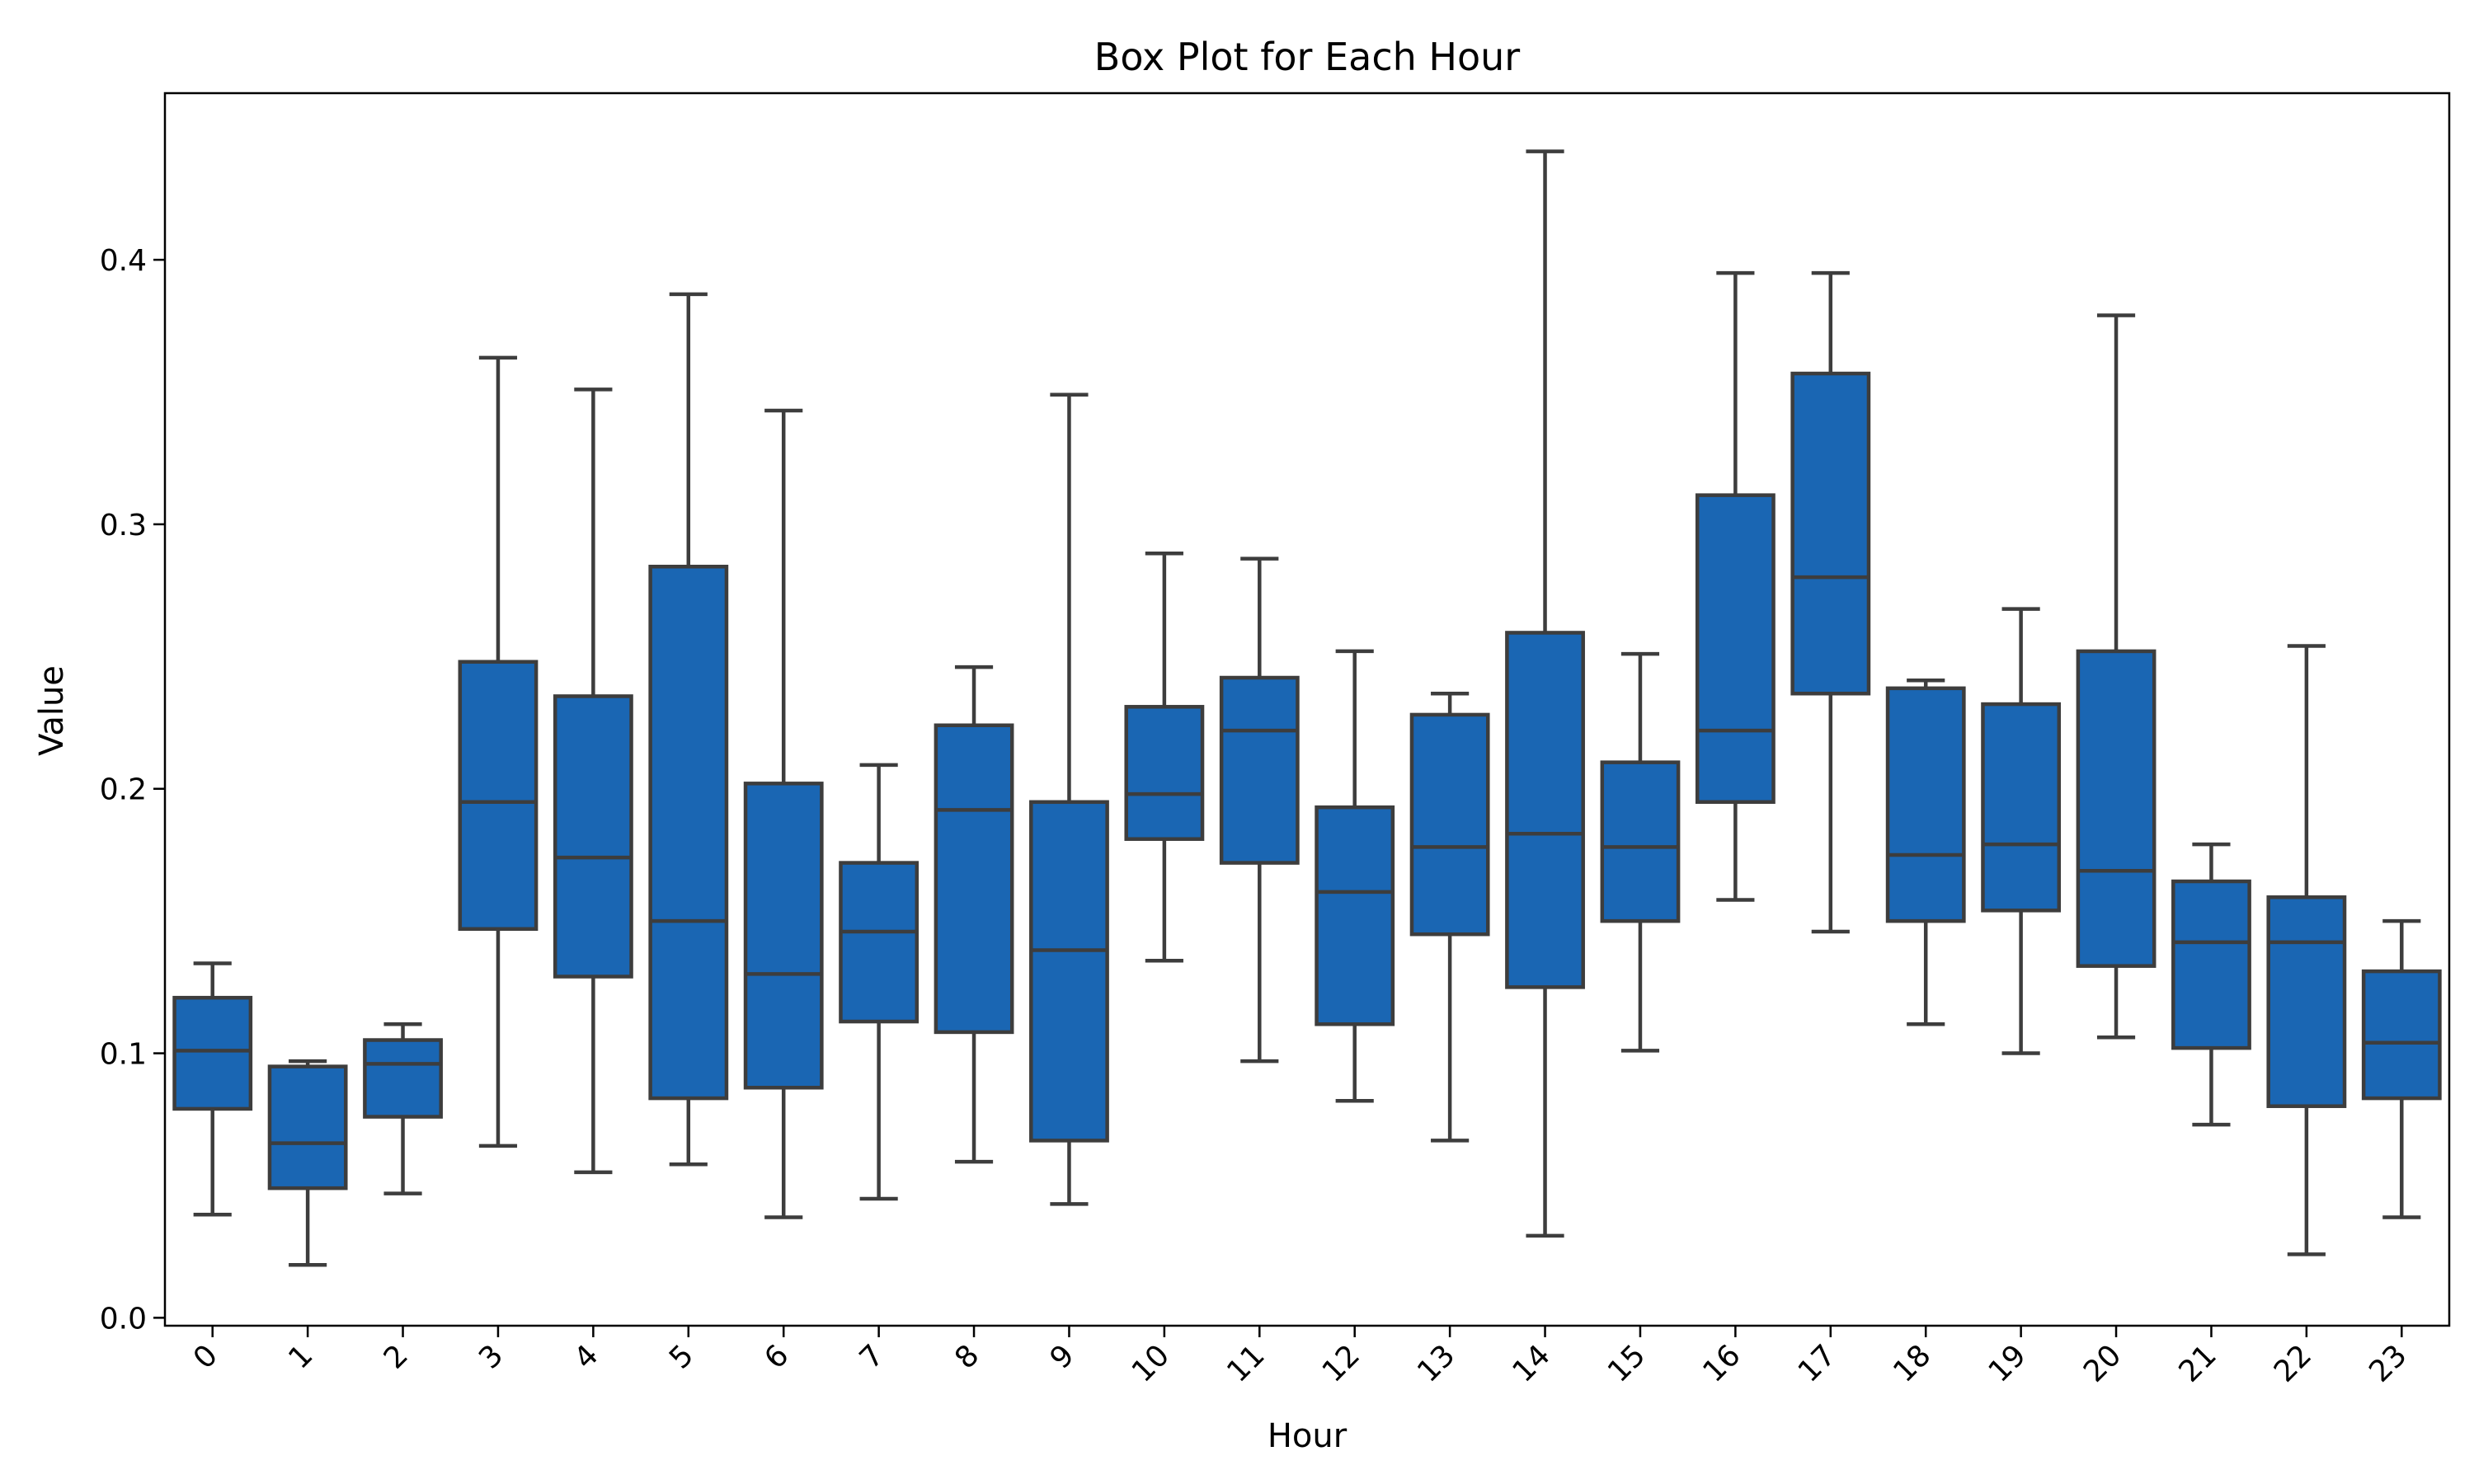 This screenshot has width=2474, height=1484. What do you see at coordinates (123, 790) in the screenshot?
I see `y-tick-label: 0.2` at bounding box center [123, 790].